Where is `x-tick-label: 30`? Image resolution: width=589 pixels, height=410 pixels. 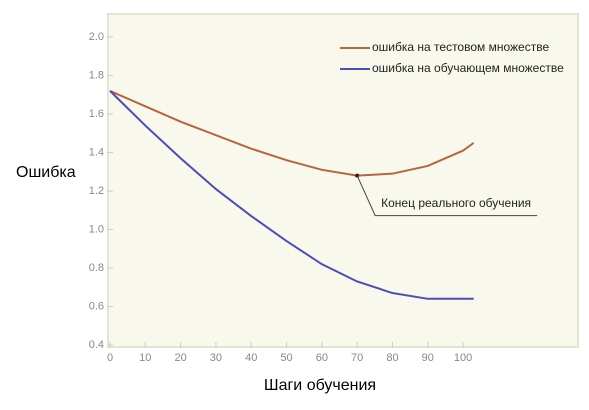
x-tick-label: 30 is located at coordinates (216, 358).